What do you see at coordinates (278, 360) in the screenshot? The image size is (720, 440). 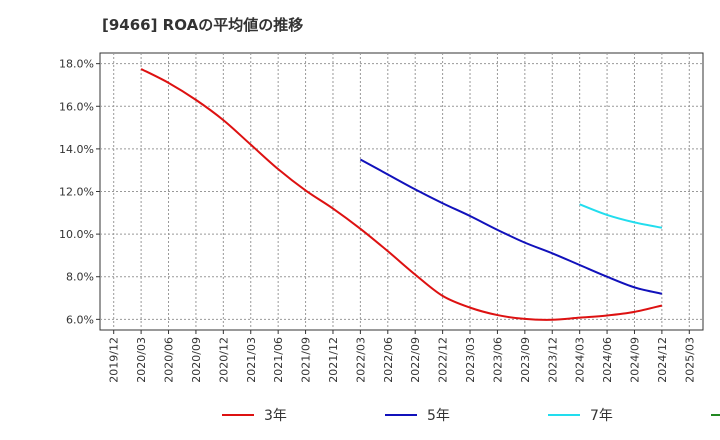 I see `x-tick-label: 2021/06` at bounding box center [278, 360].